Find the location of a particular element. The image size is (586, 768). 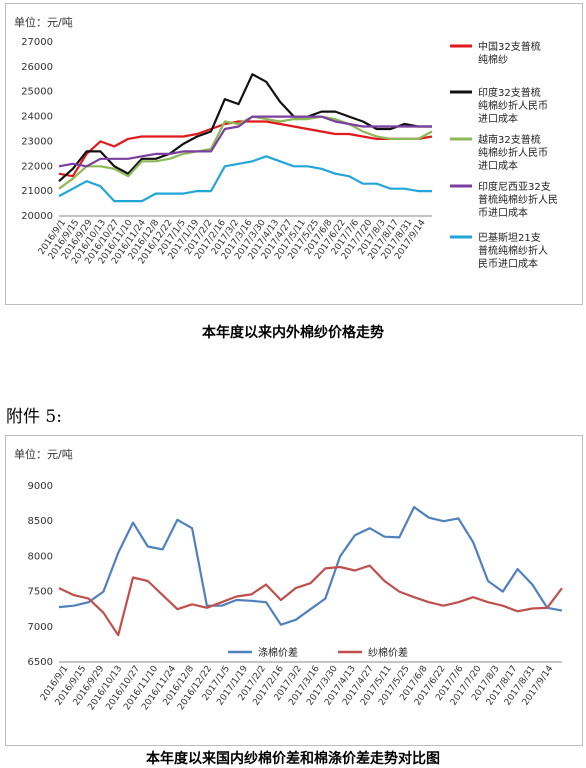

chart2-y-tick: 7500 is located at coordinates (40, 592).